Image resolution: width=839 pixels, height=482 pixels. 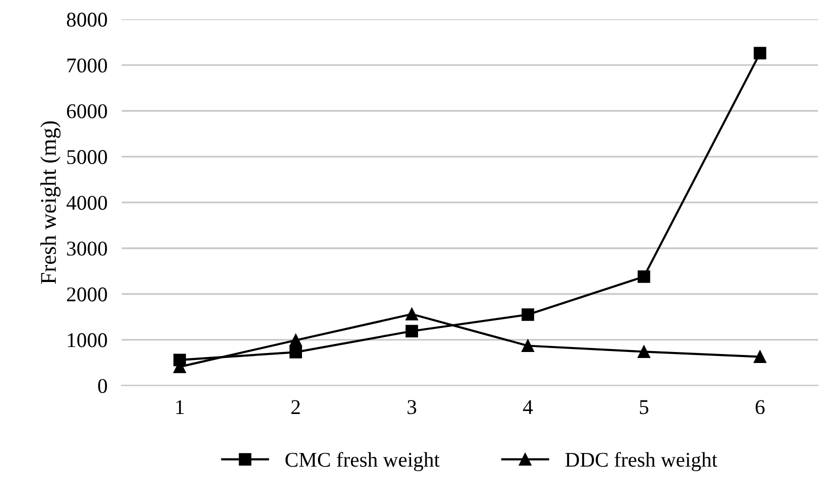 I want to click on x-tick-label: 2, so click(x=295, y=407).